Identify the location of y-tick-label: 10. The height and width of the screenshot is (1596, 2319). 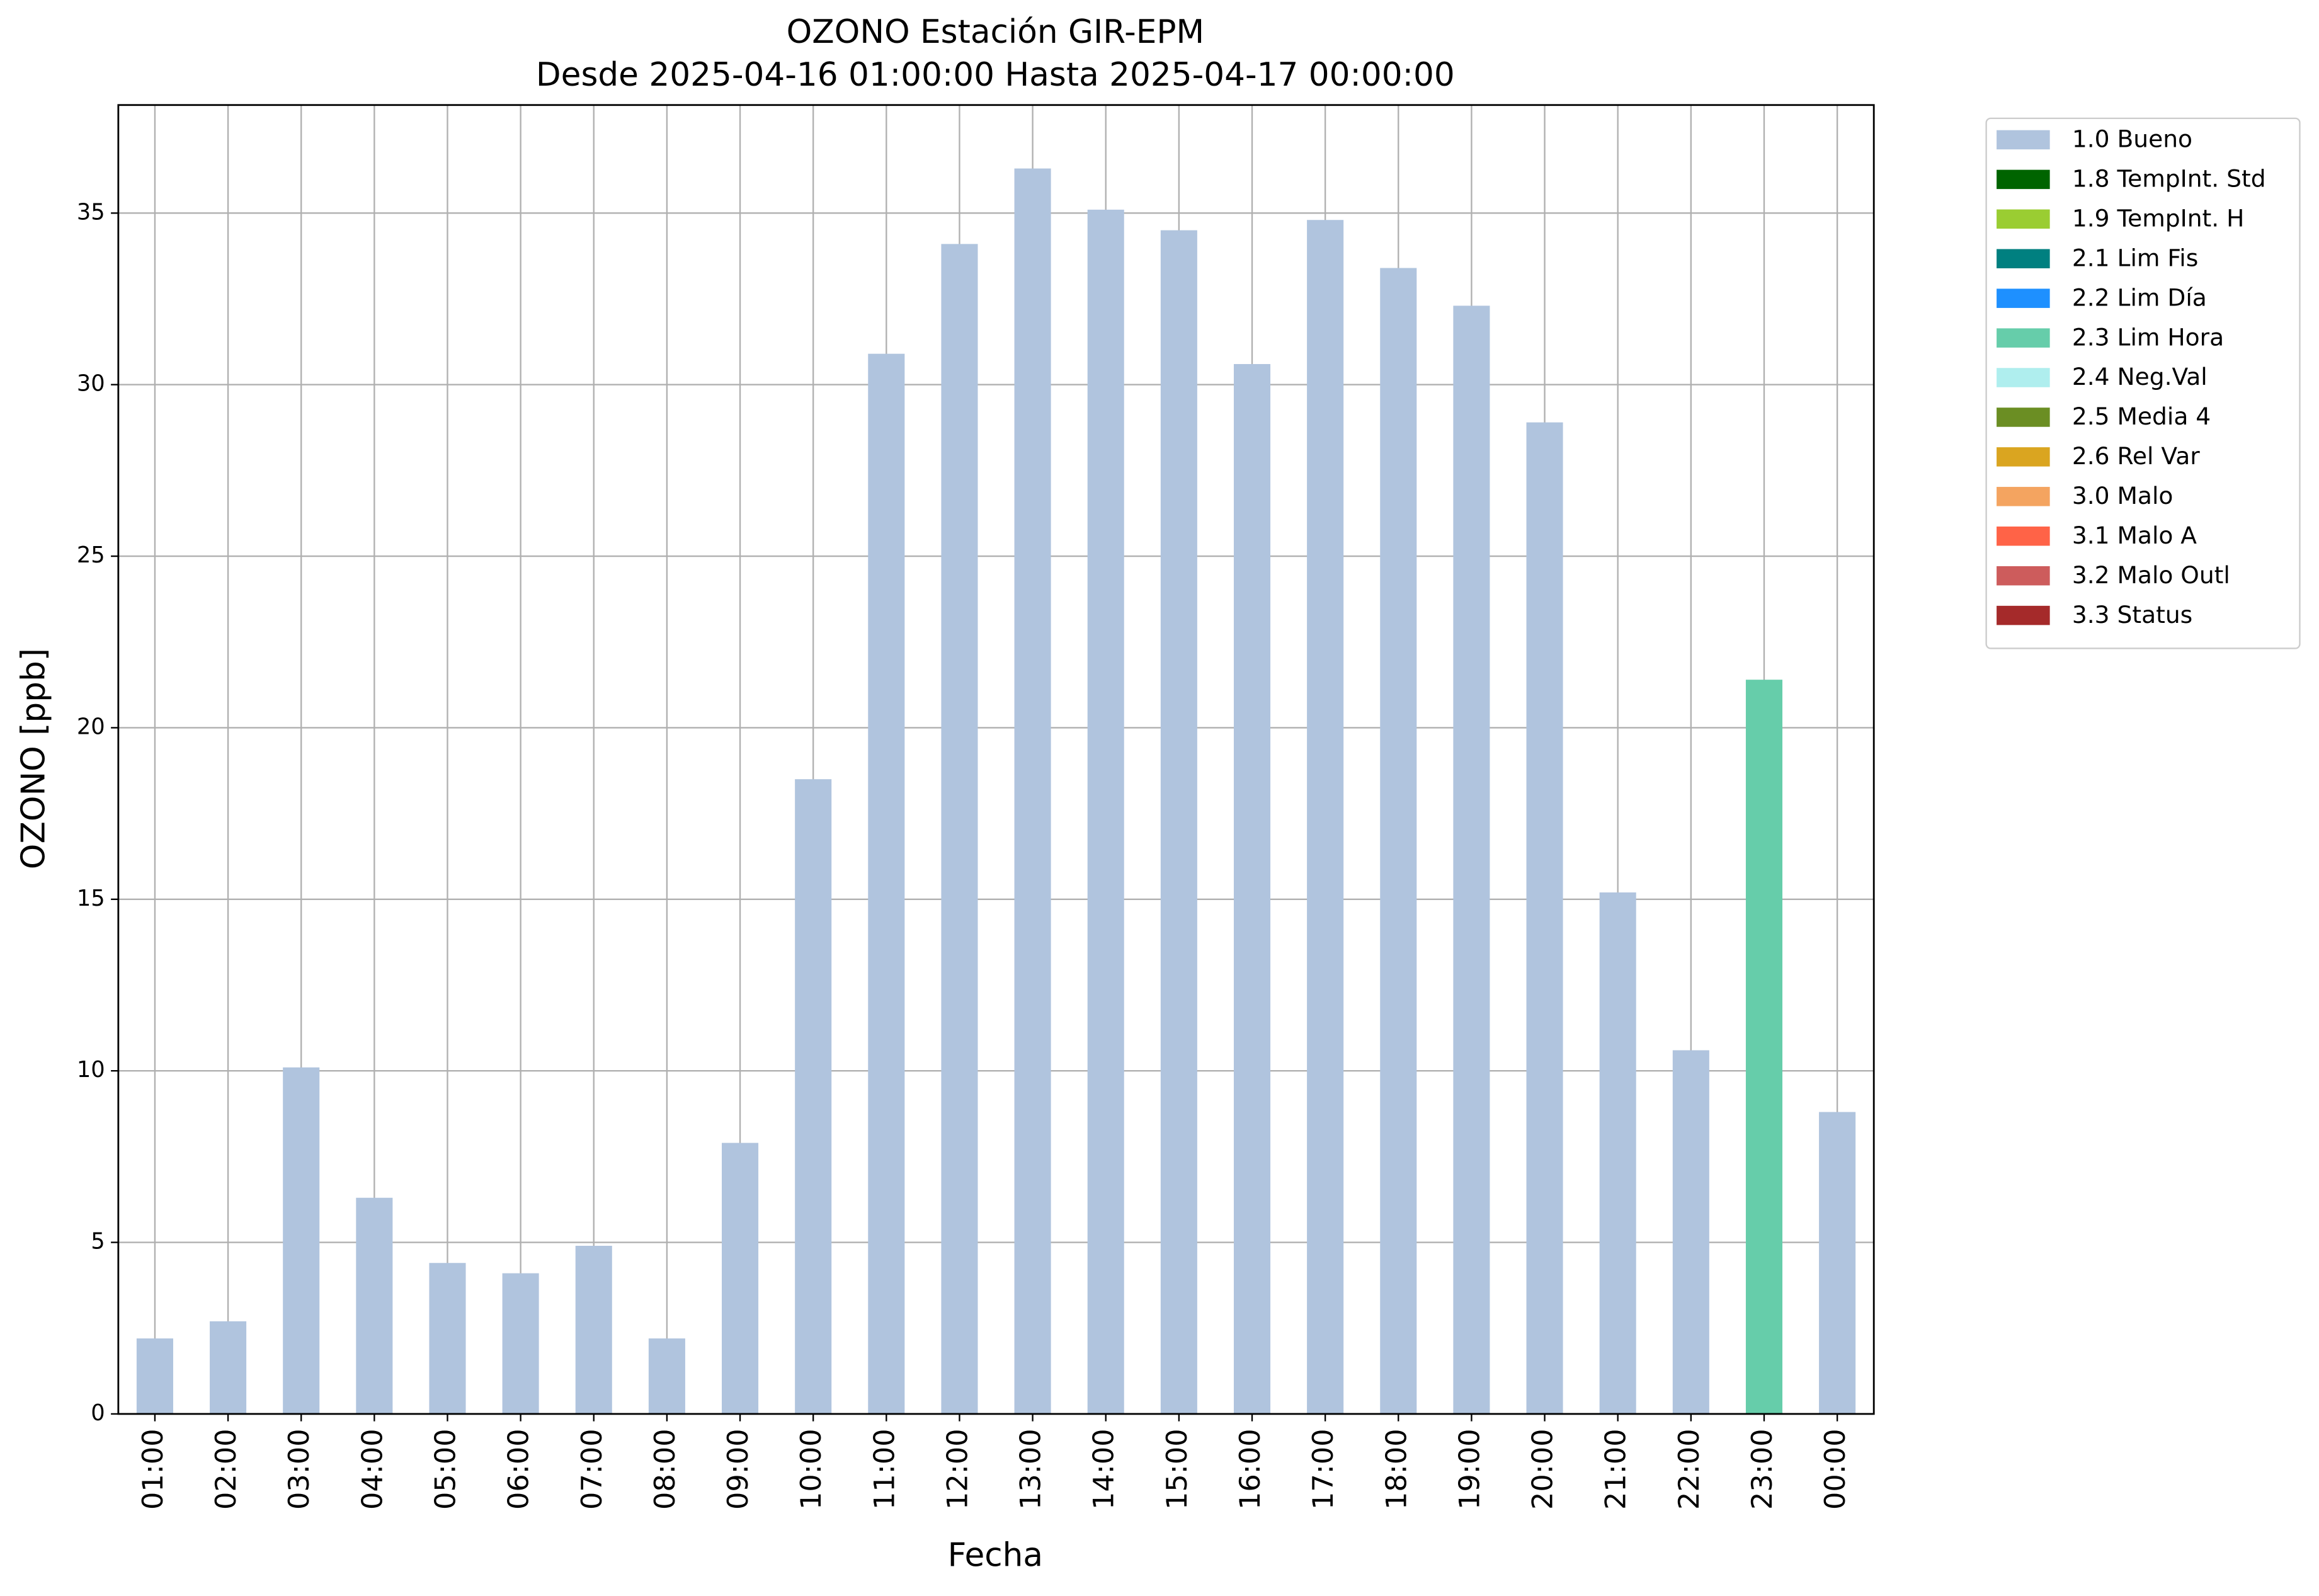
(91, 1070).